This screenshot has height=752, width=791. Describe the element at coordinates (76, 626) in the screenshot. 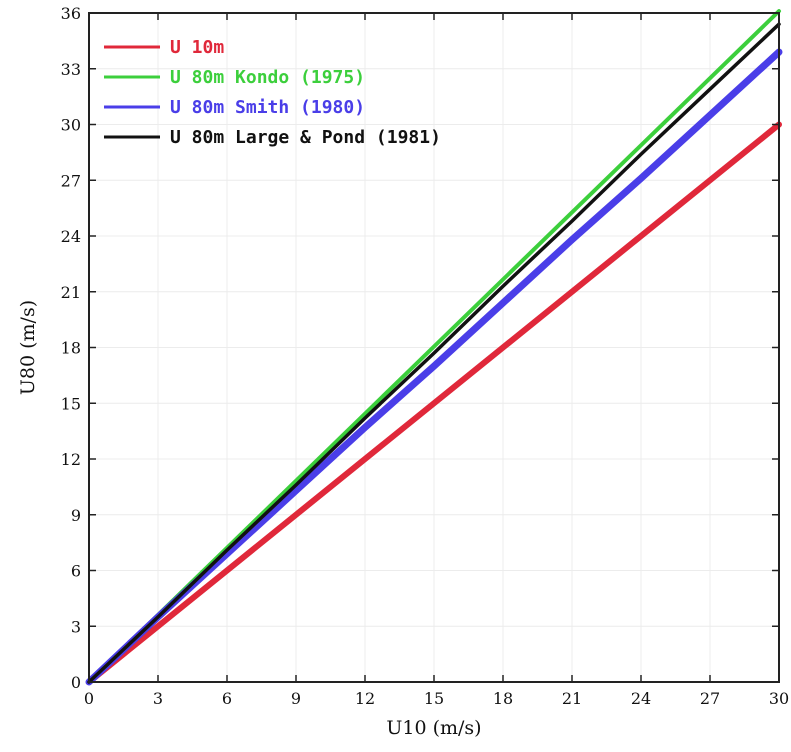

I see `y-tick-label: 3` at that location.